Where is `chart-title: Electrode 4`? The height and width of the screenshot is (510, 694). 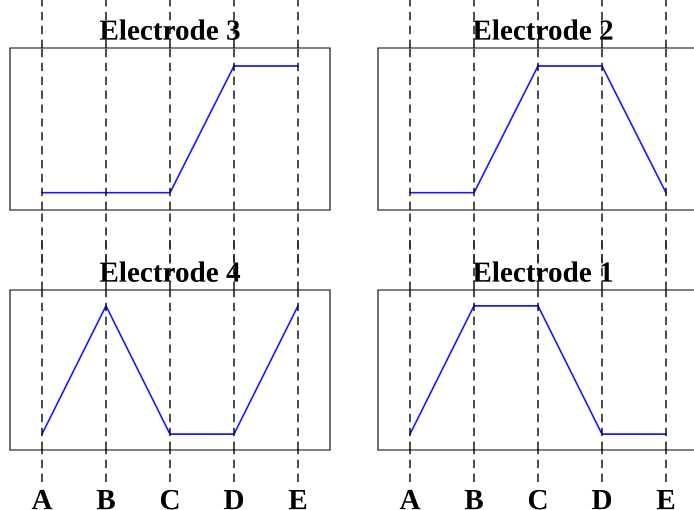 chart-title: Electrode 4 is located at coordinates (170, 271).